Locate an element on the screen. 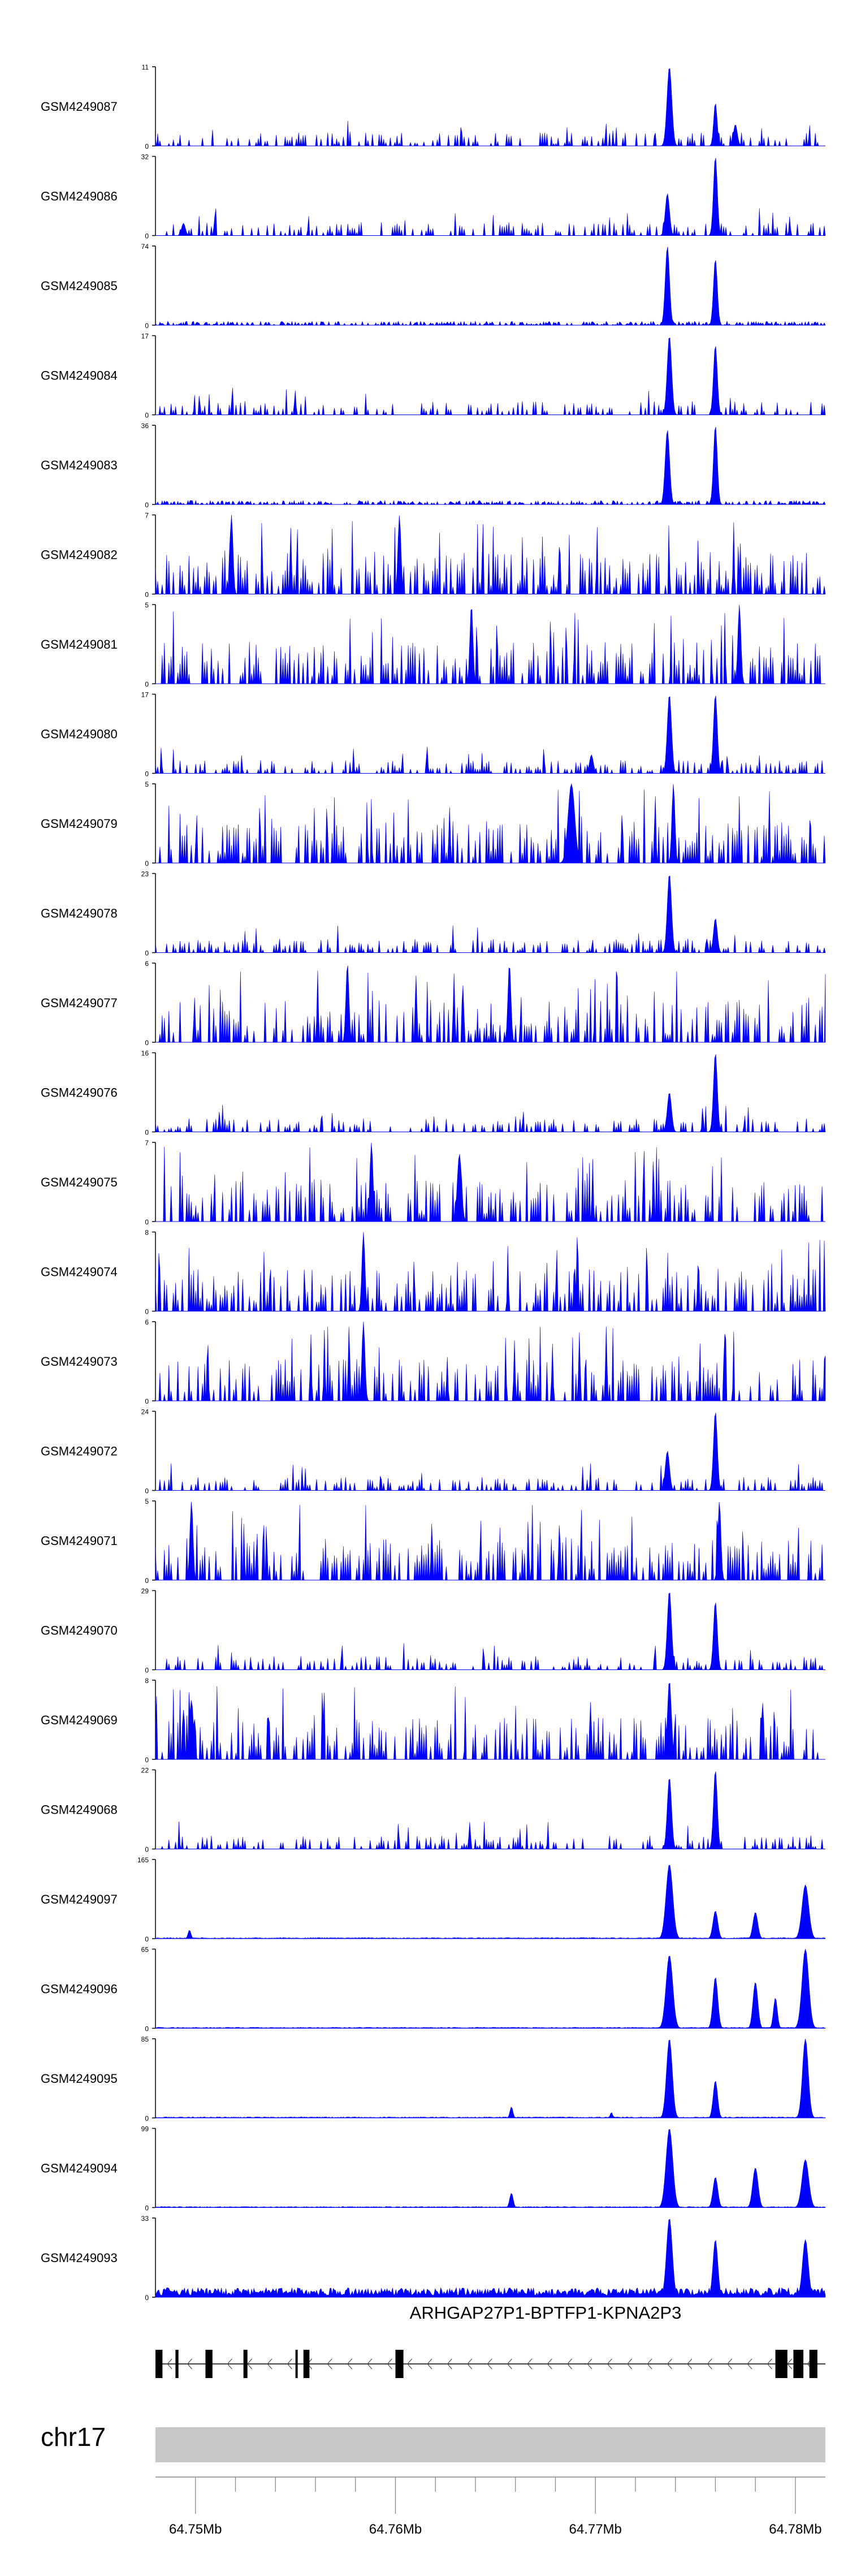 The width and height of the screenshot is (848, 2576). x-tick-label: 64.75Mb is located at coordinates (195, 2530).